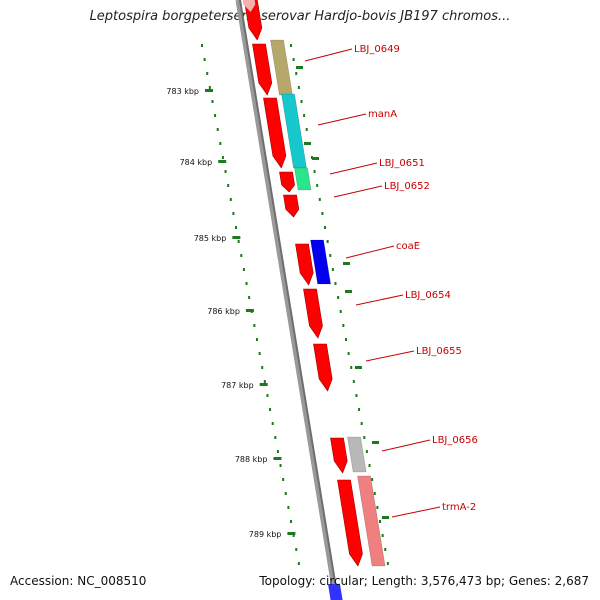  What do you see at coordinates (408, 246) in the screenshot?
I see `gene-label: coaE` at bounding box center [408, 246].